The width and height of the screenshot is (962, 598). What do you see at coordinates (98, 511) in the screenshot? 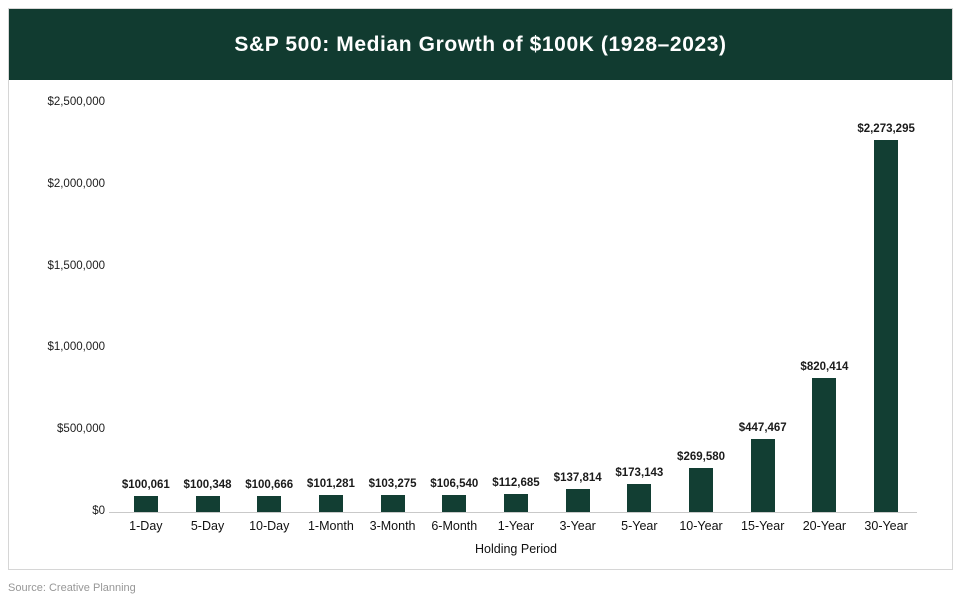
I see `y-tick-label: $0` at bounding box center [98, 511].